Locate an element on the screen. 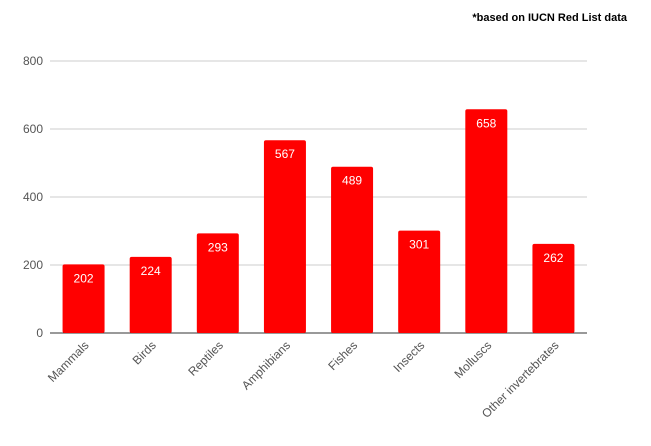  y-tick-label: 200 is located at coordinates (33, 265).